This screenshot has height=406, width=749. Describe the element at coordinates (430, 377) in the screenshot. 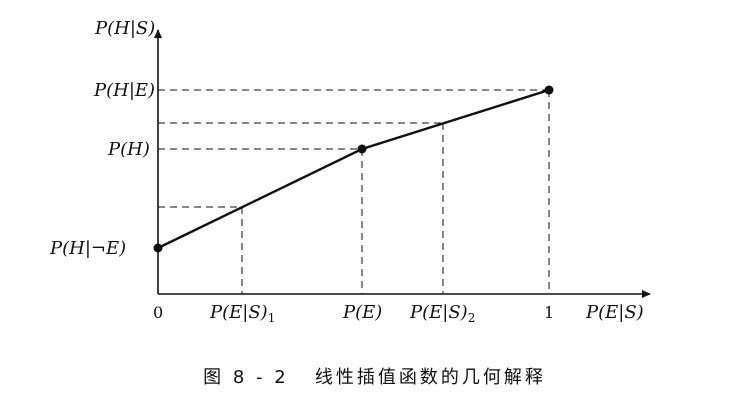

I see `figure-title: 线性插值函数的几何解释` at that location.